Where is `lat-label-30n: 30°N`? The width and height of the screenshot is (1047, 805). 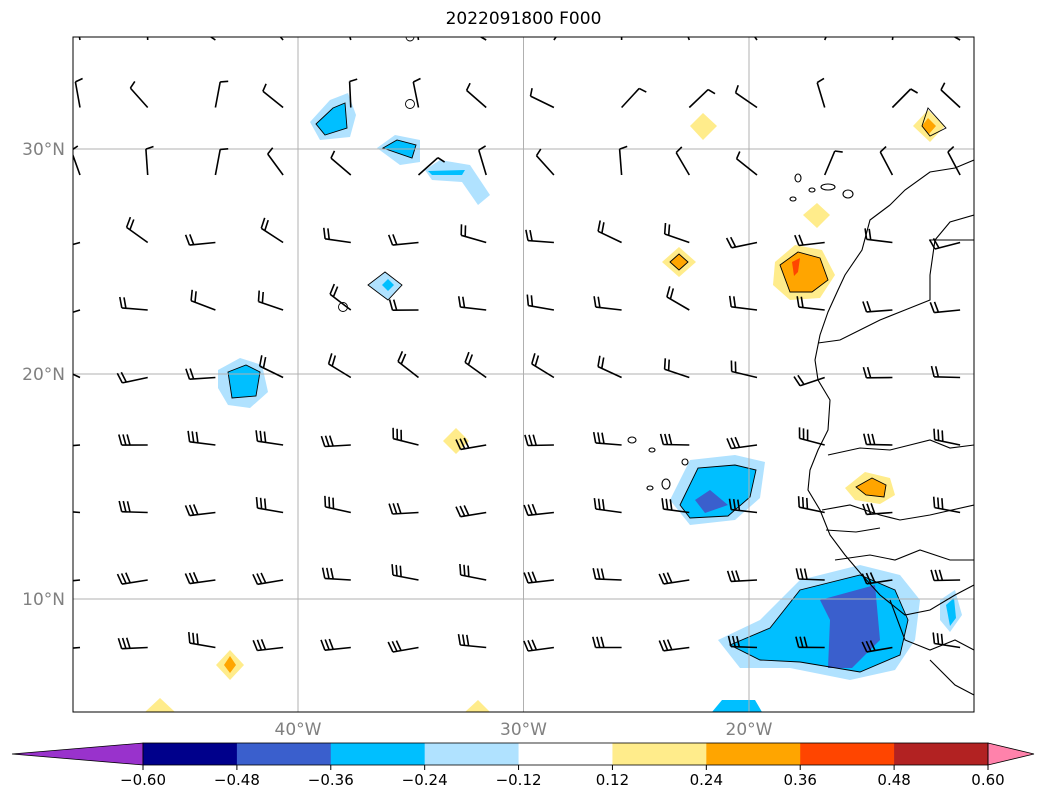 lat-label-30n: 30°N is located at coordinates (43, 150).